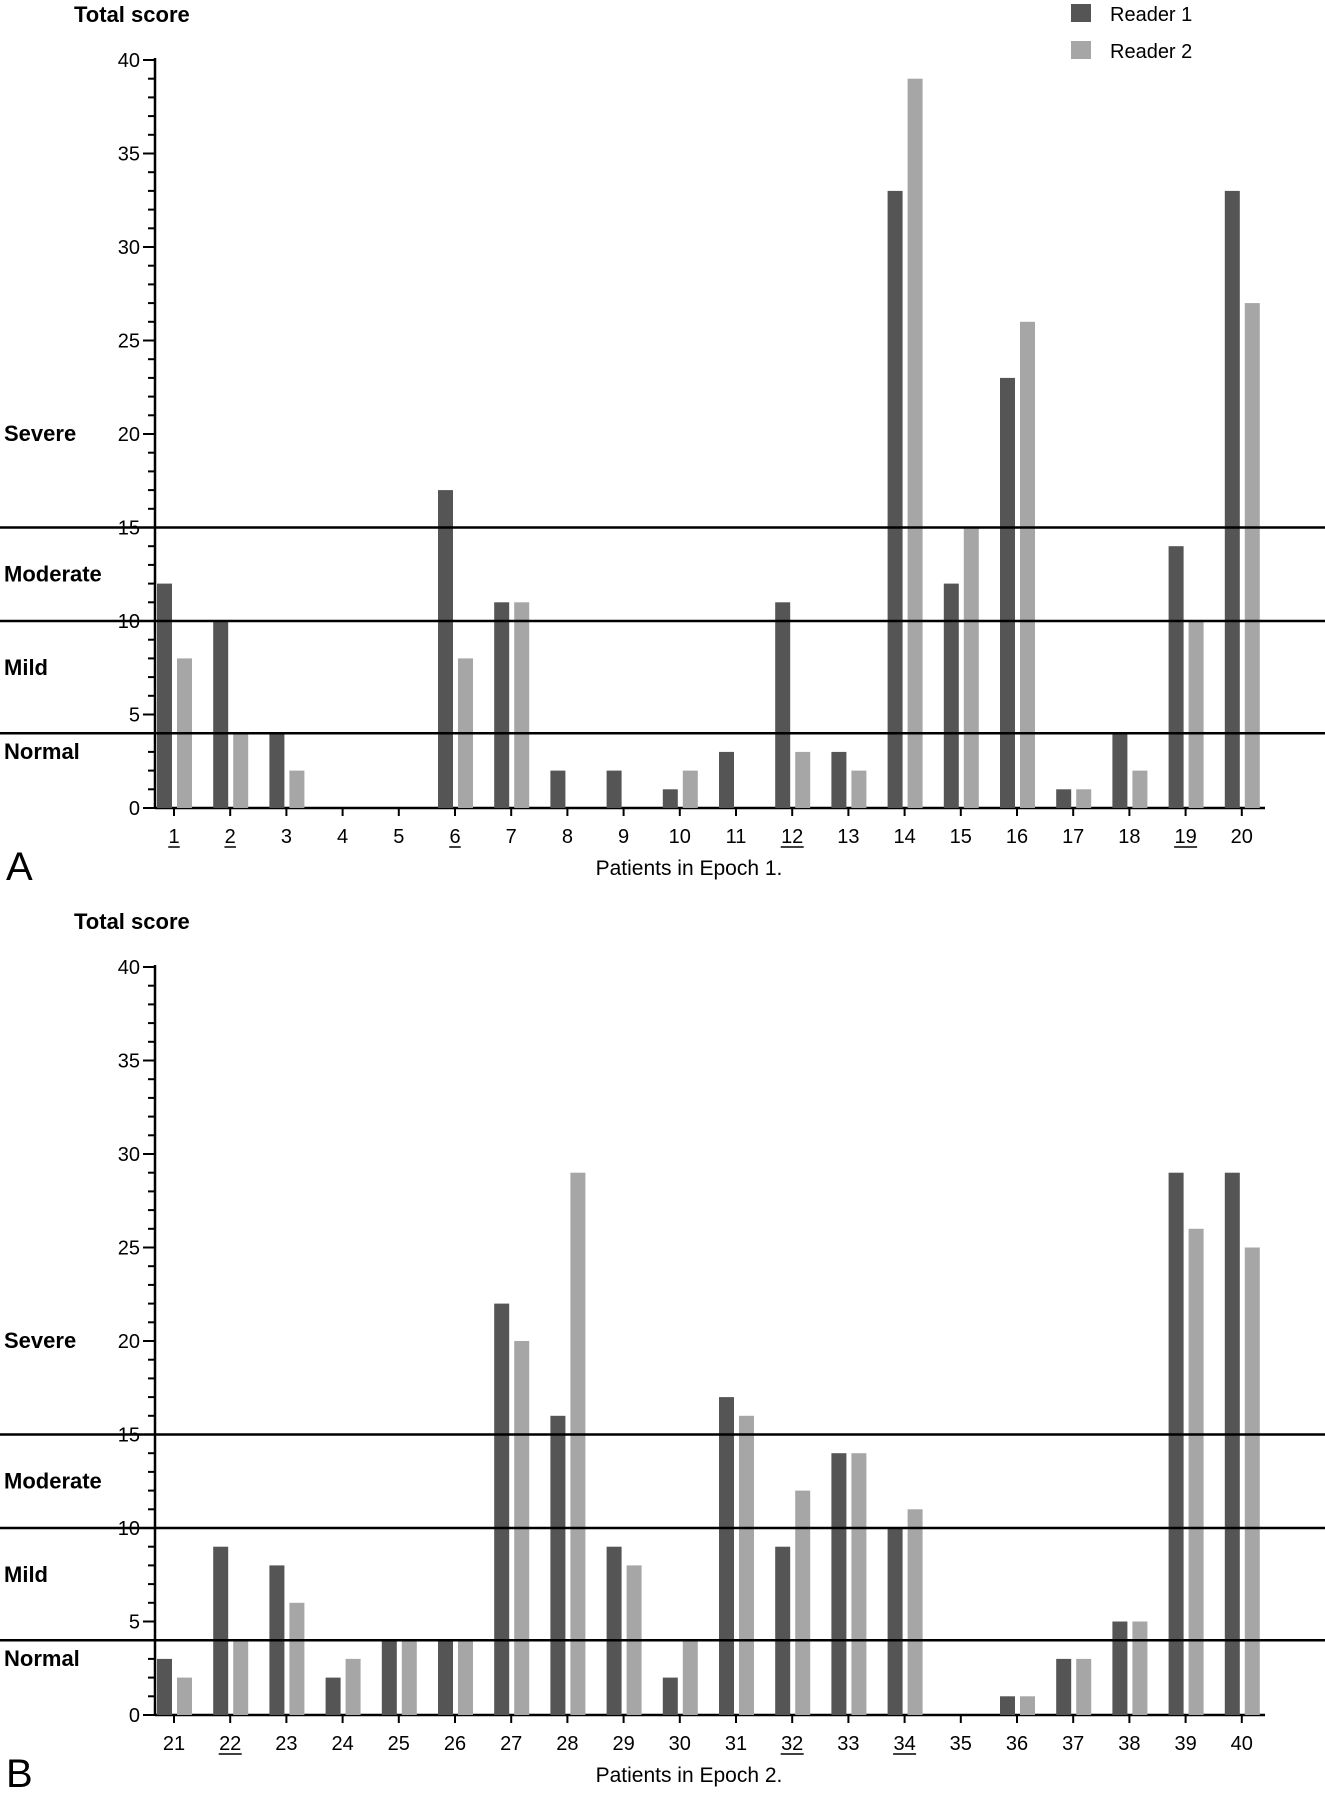 This screenshot has height=1805, width=1325. I want to click on severity-label-moderate: Moderate, so click(53, 1480).